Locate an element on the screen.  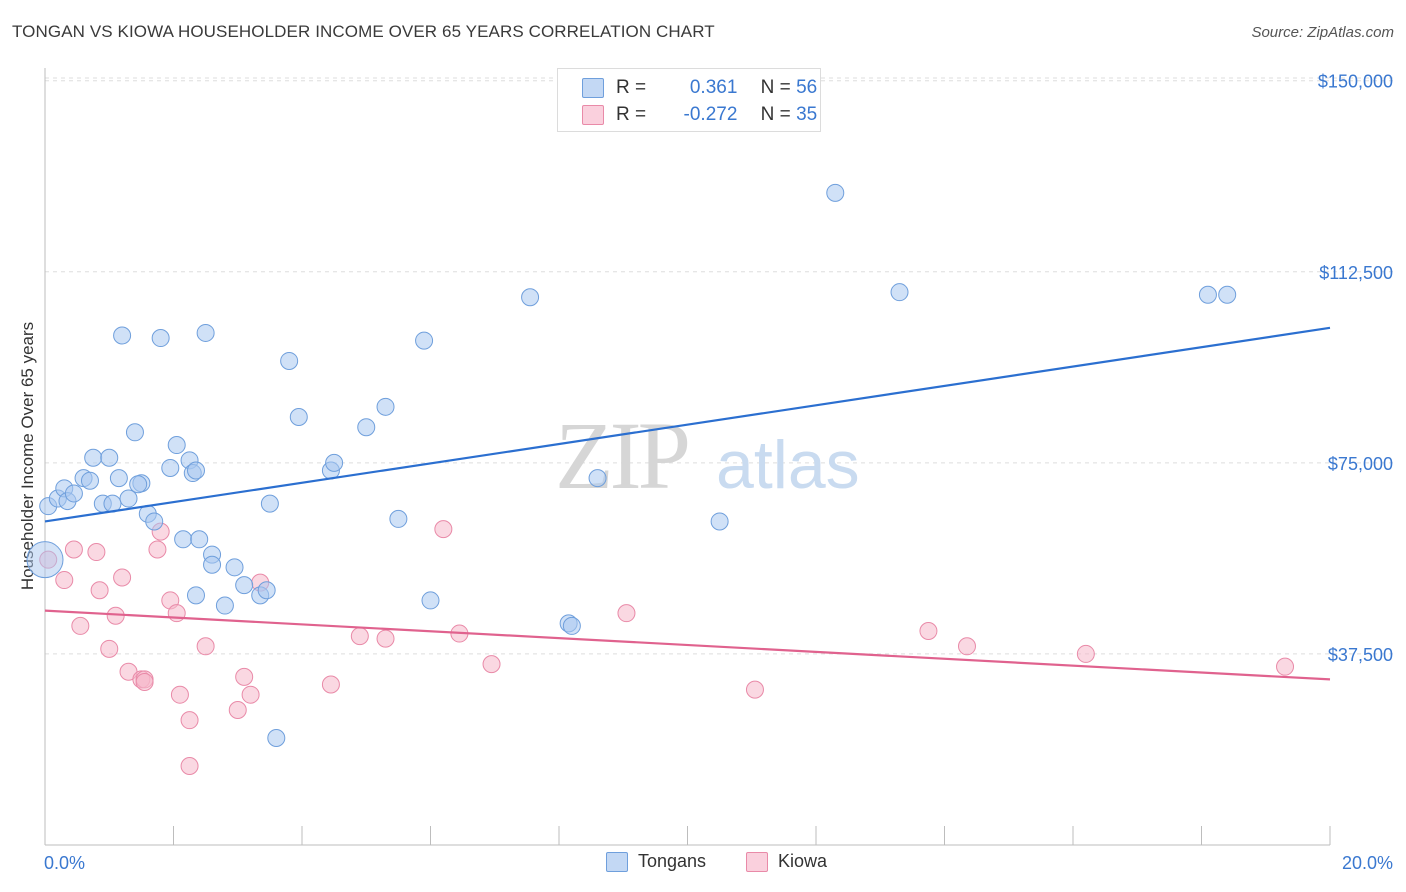
legend-row-tongans: R = 0.361 N = 56 is located at coordinates (699, 88).